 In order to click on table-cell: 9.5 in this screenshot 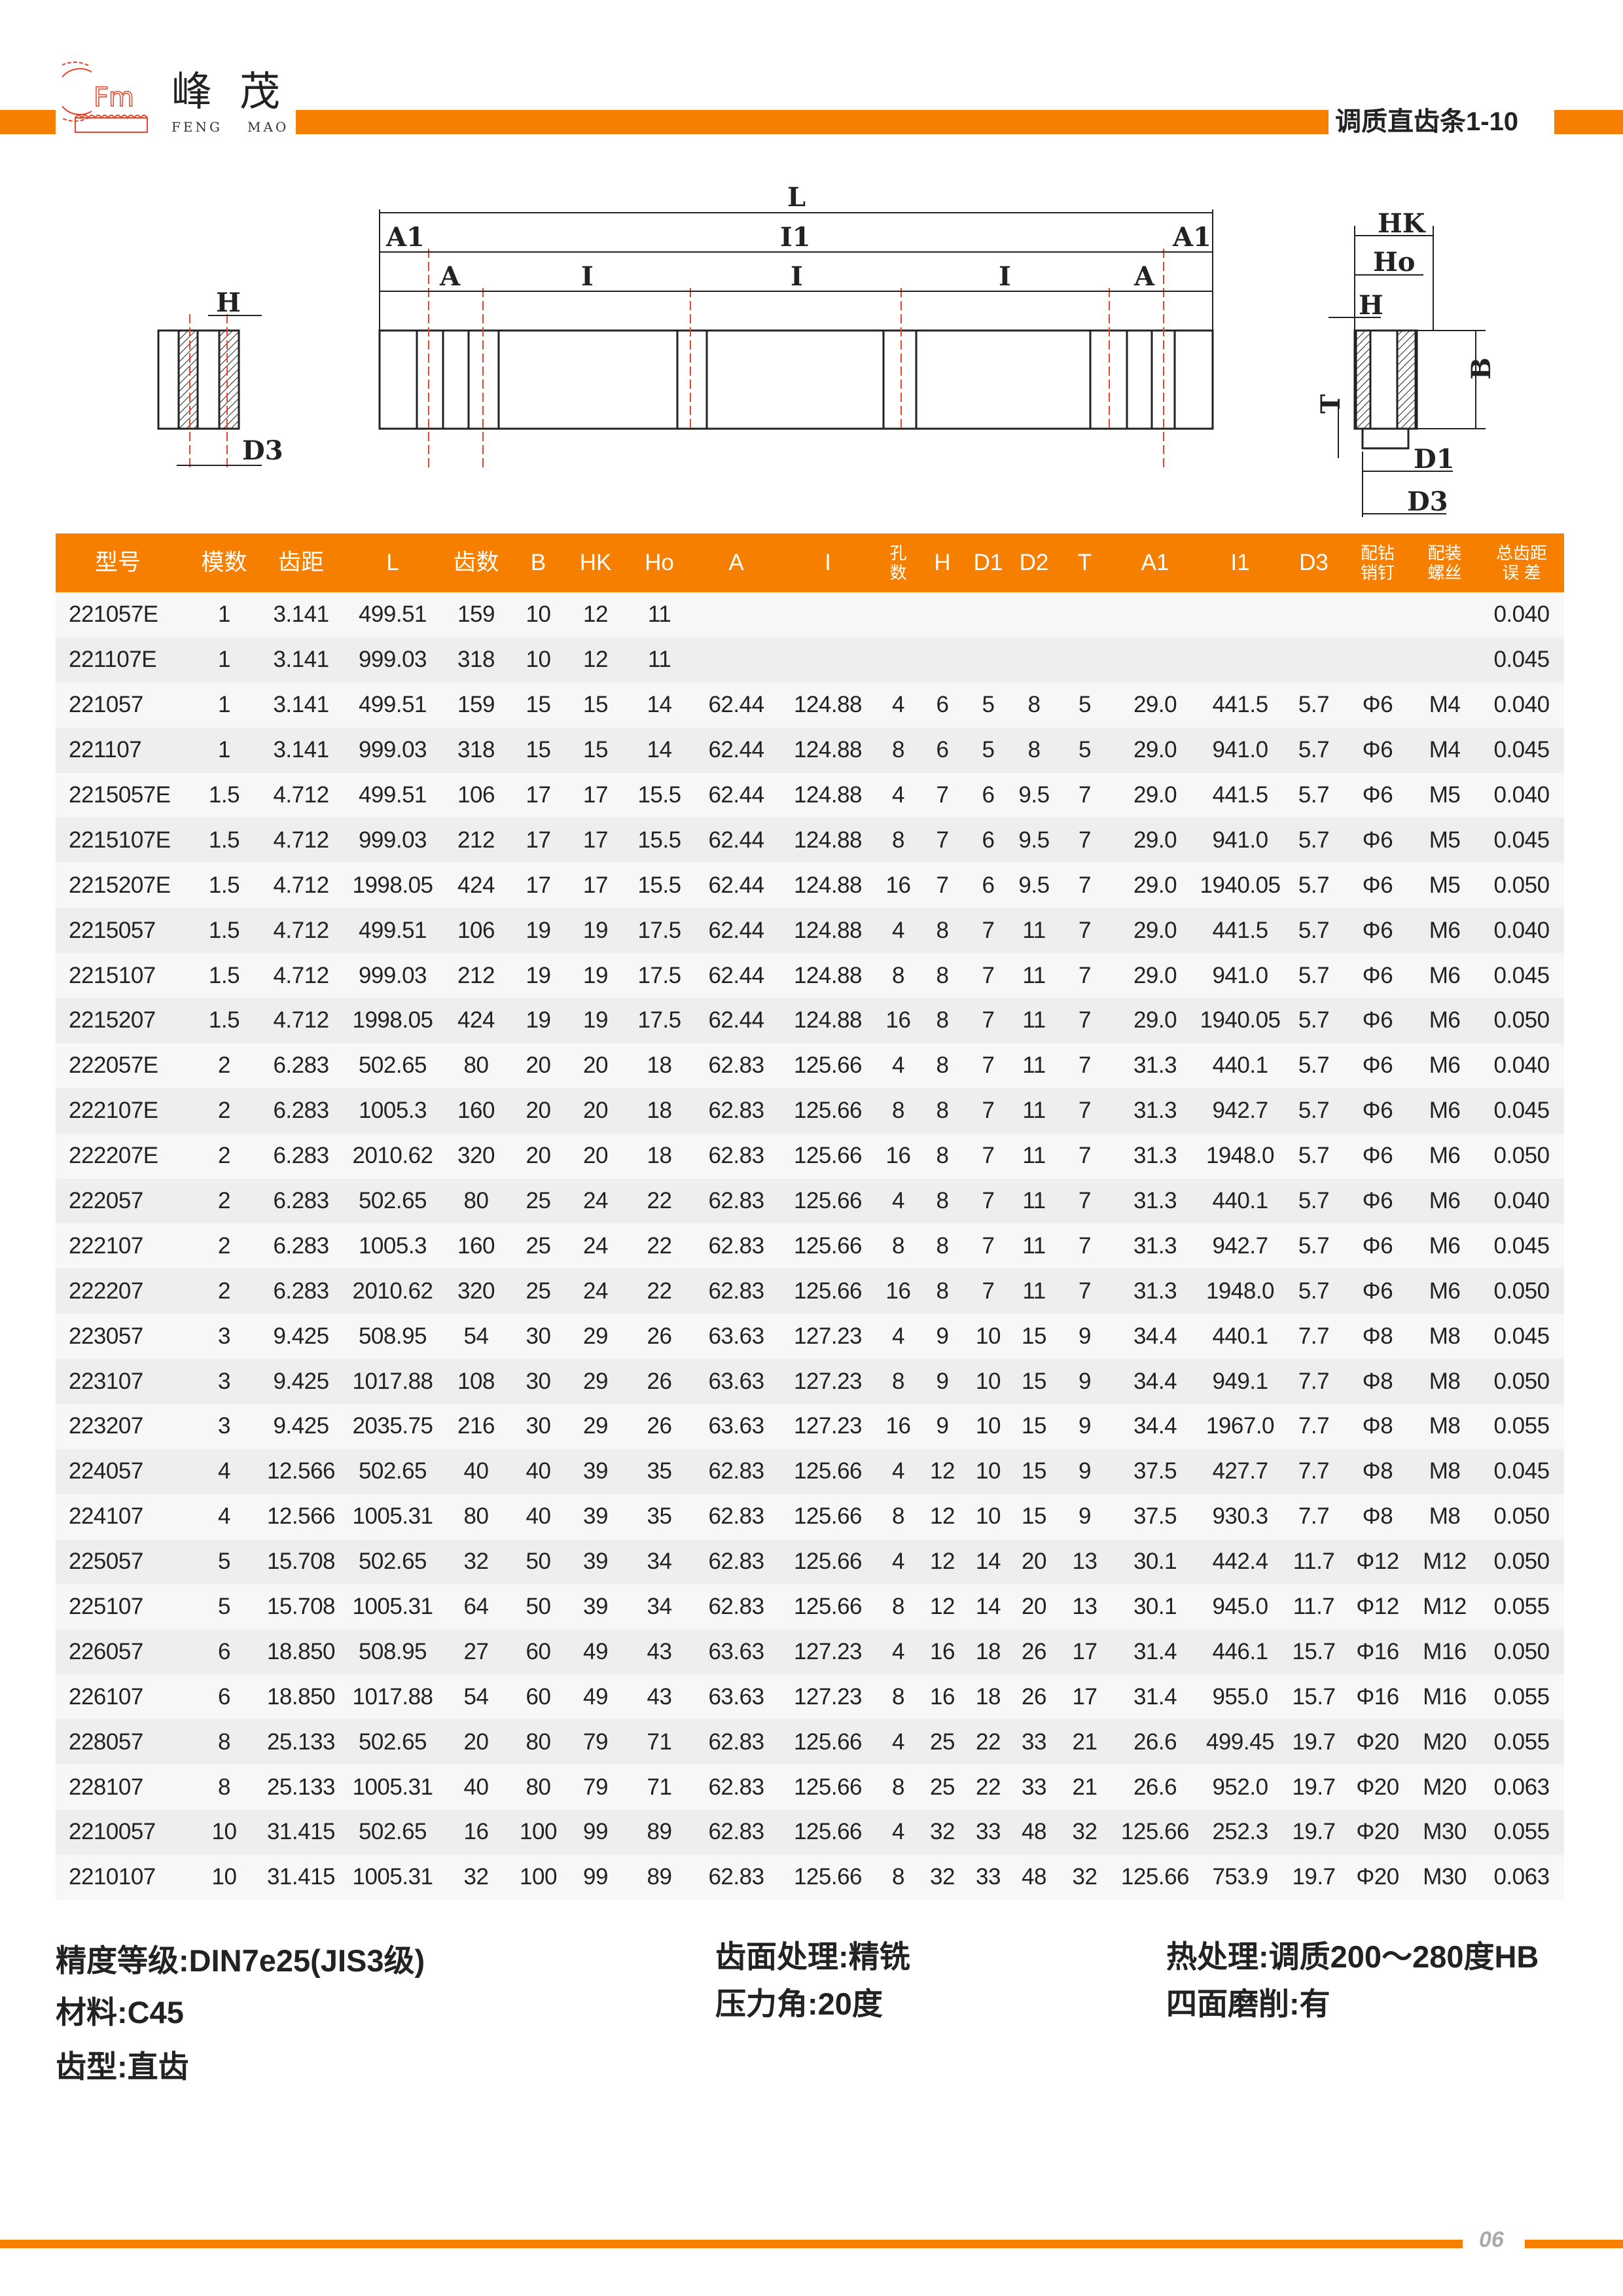, I will do `click(1034, 795)`.